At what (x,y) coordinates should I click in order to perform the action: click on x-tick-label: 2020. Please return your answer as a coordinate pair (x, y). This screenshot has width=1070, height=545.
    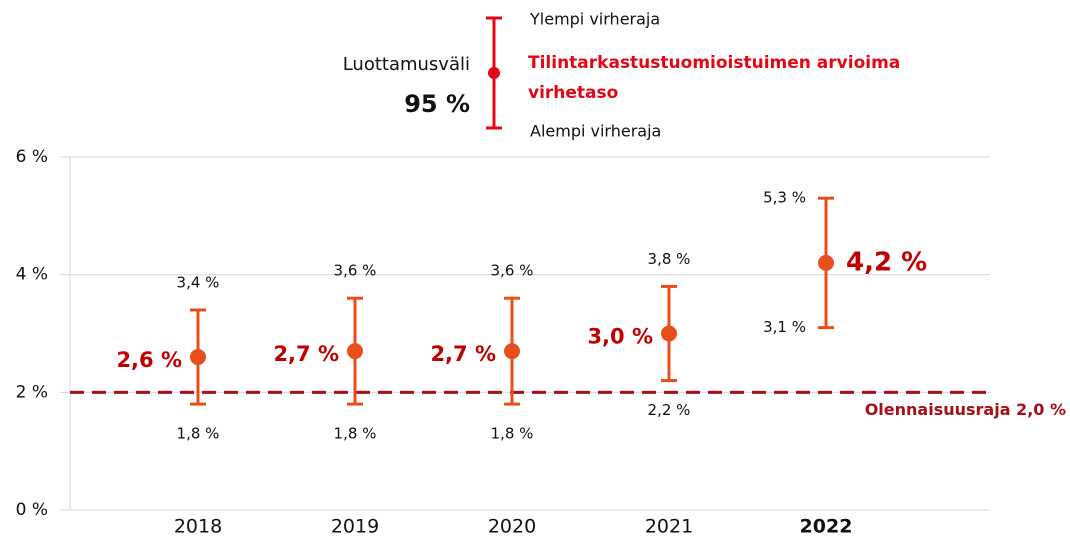
    Looking at the image, I should click on (512, 527).